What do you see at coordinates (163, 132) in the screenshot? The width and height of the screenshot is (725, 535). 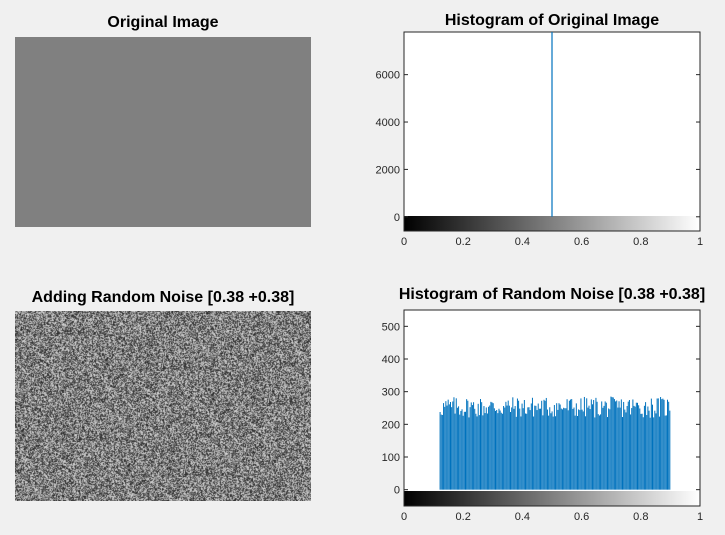 I see `original-gray-image` at bounding box center [163, 132].